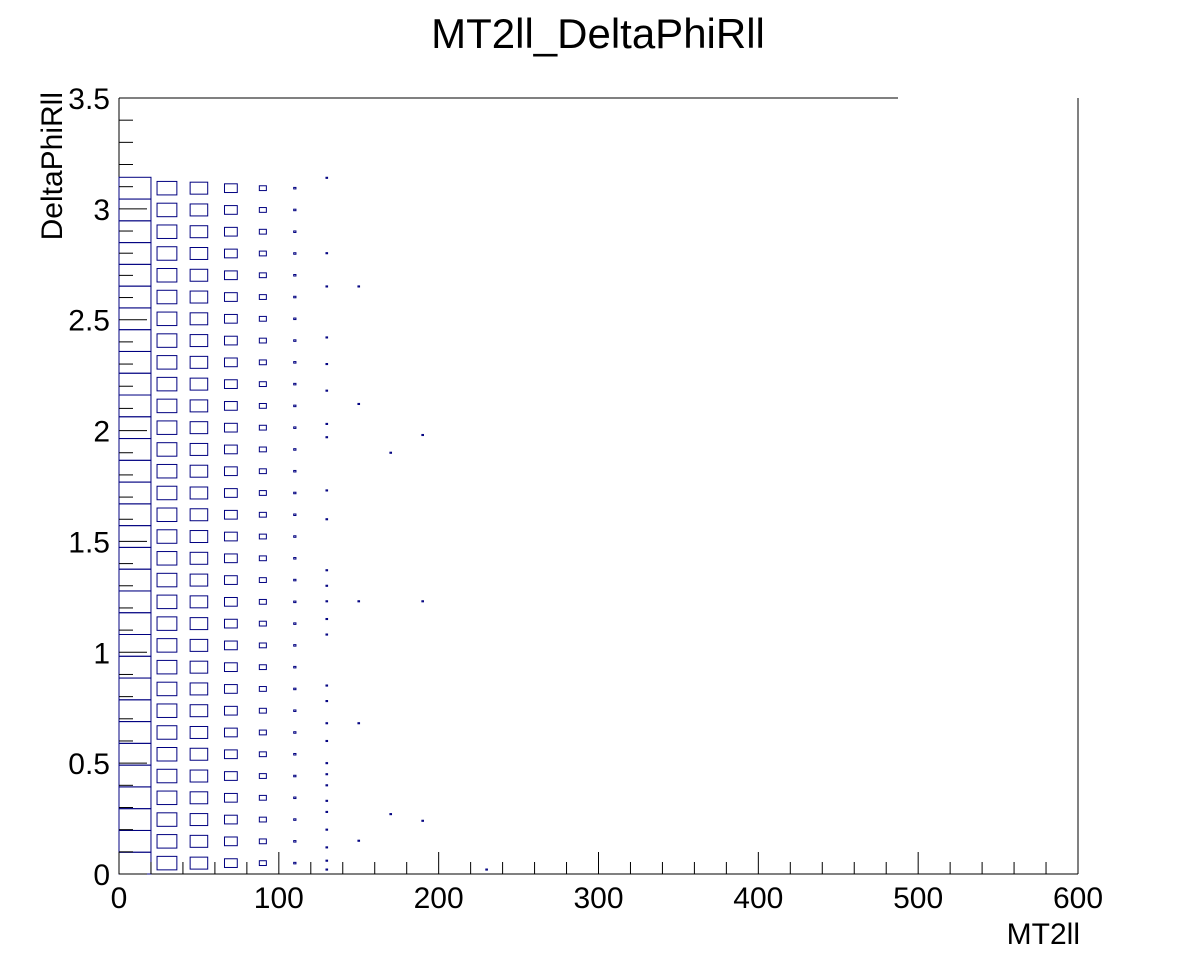  Describe the element at coordinates (52, 166) in the screenshot. I see `y-axis-title: DeltaPhiRll` at that location.